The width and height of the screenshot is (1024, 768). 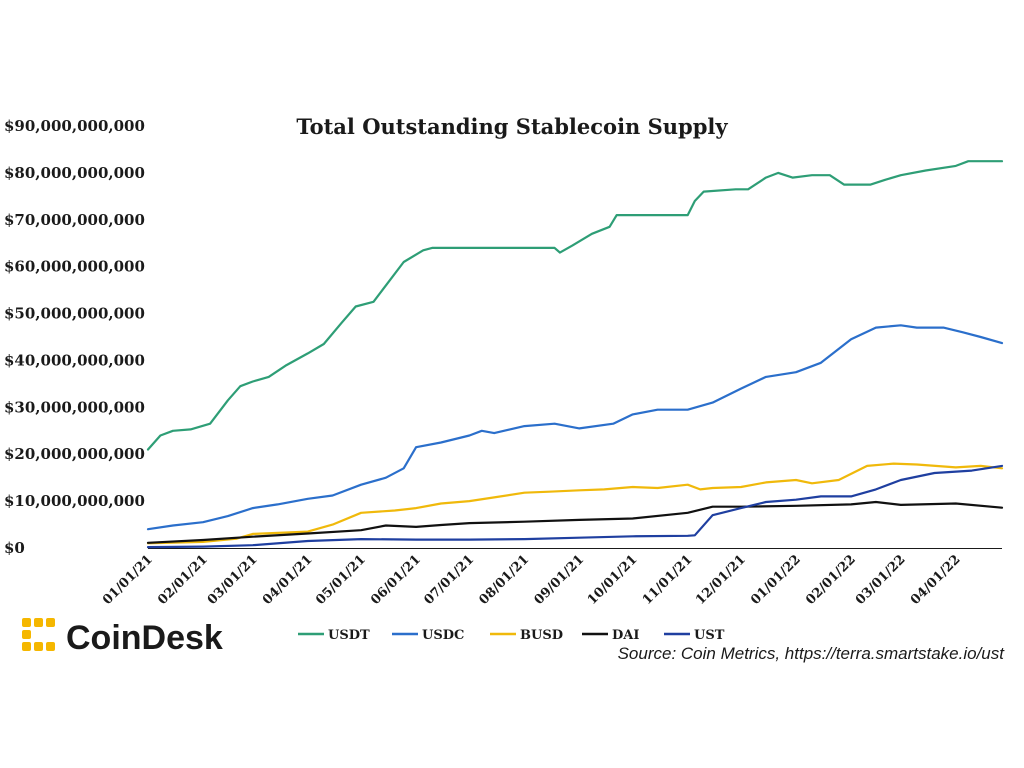 I want to click on x-tick-label: 08/01/21, so click(x=505, y=580).